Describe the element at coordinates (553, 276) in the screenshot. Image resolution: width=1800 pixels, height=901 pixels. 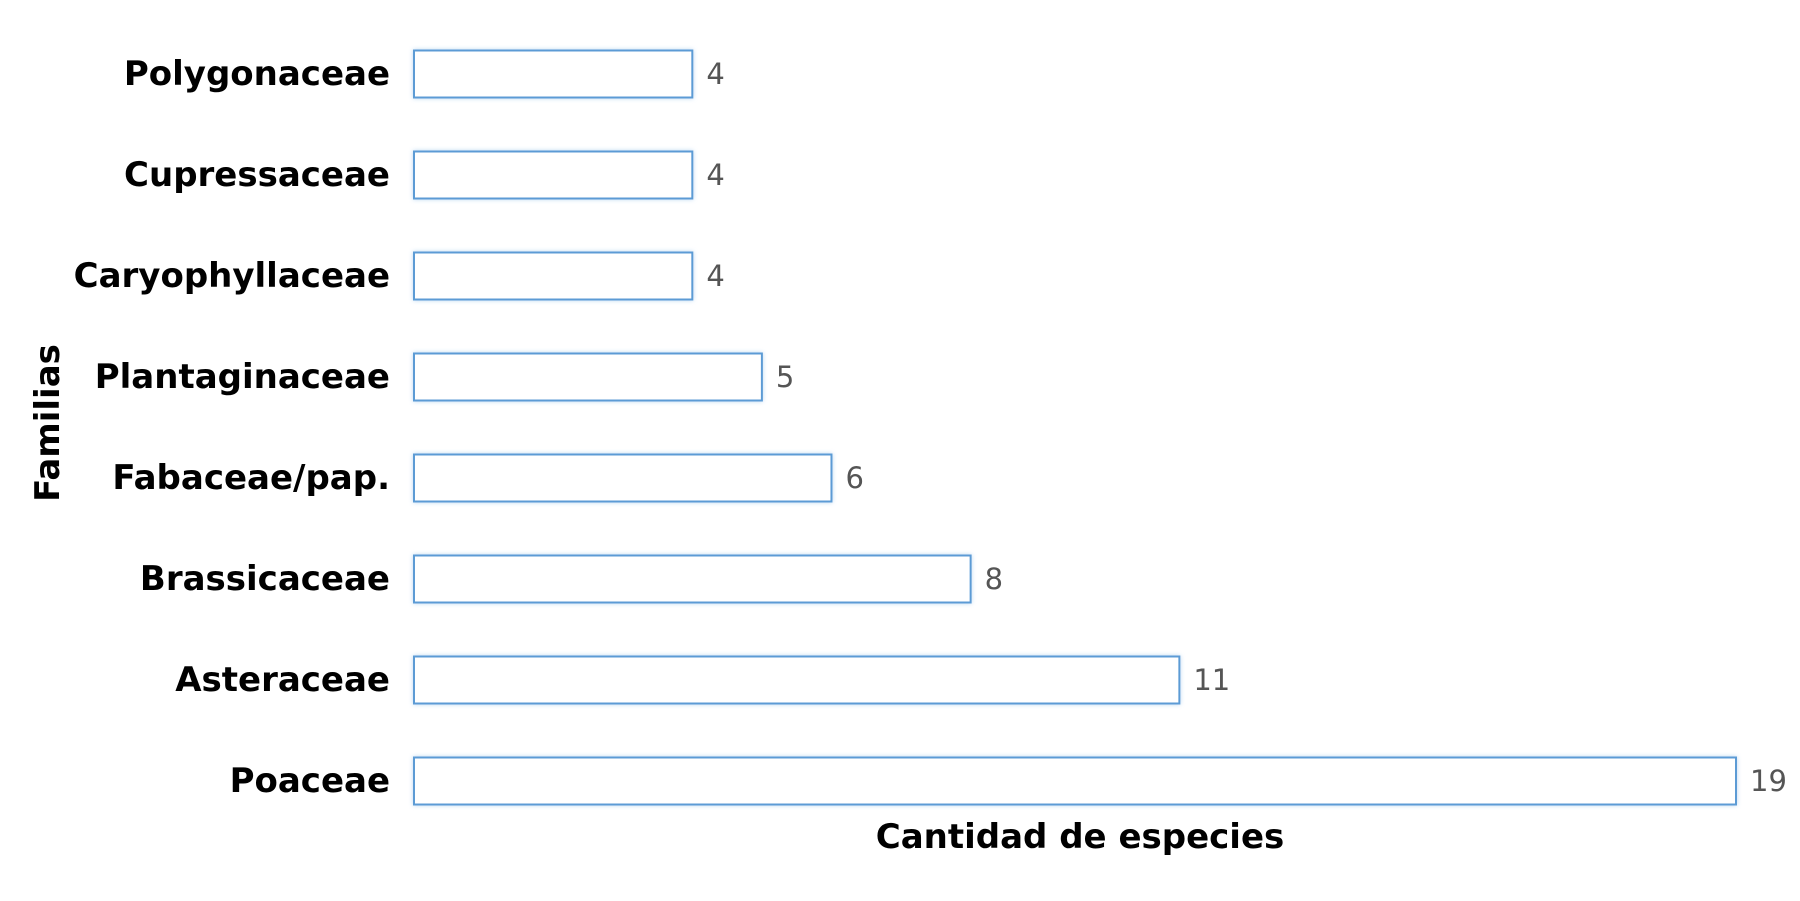
I see `bar-caryophyllaceae` at that location.